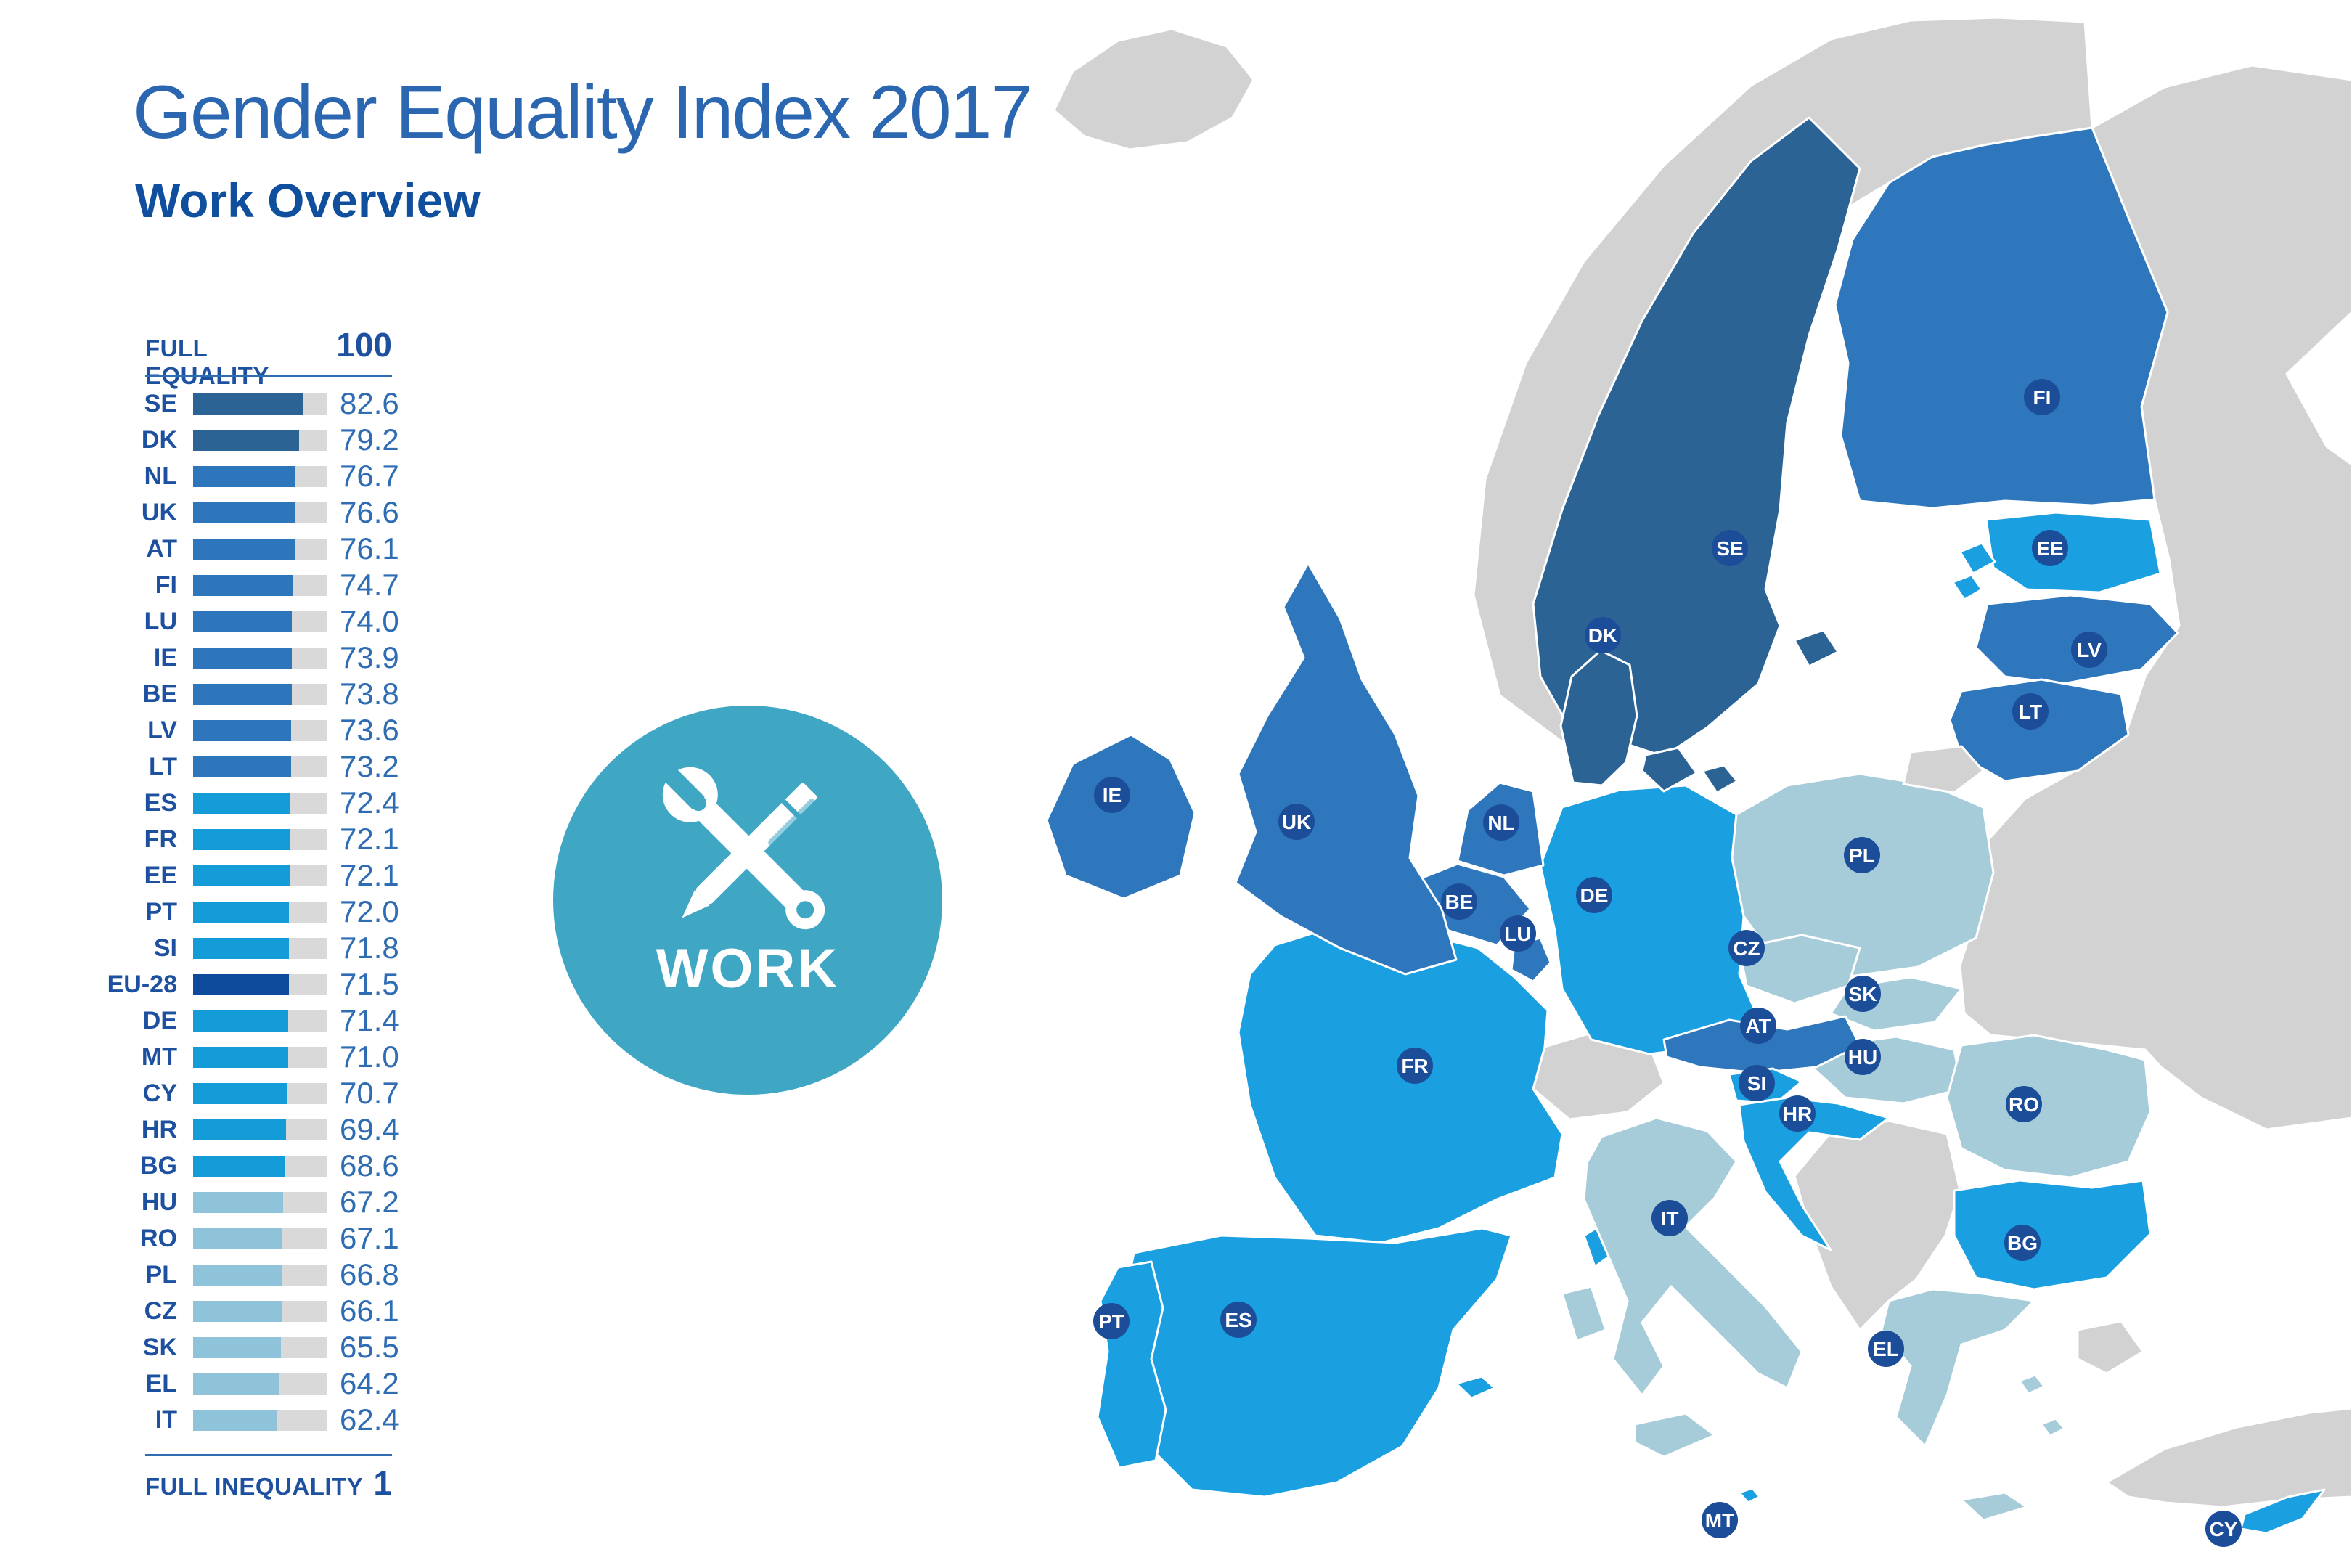 This screenshot has height=1568, width=2352. Describe the element at coordinates (1501, 823) in the screenshot. I see `map-label-circle-NL` at that location.